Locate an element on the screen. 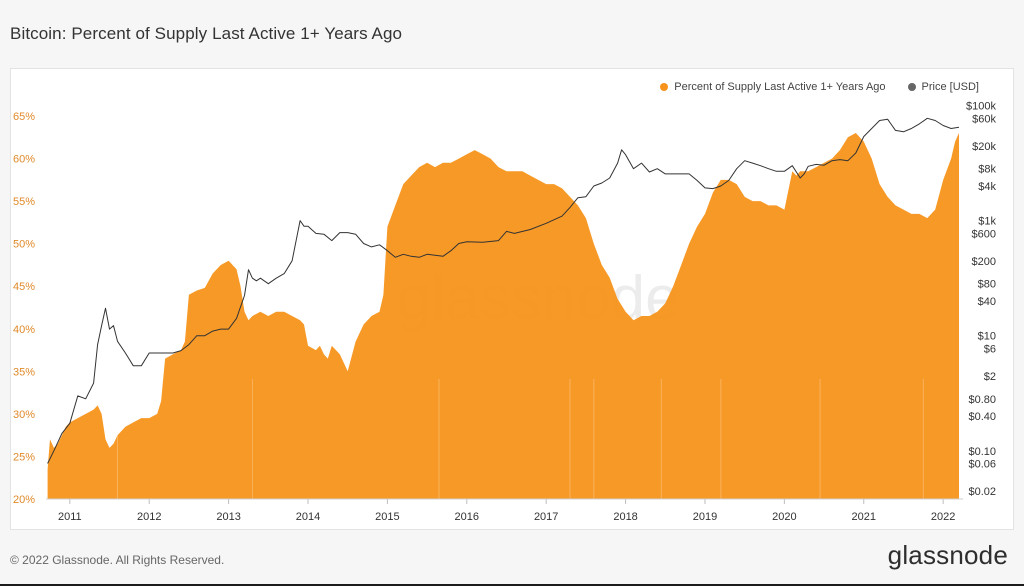 The width and height of the screenshot is (1024, 586). y-right-tick-label: $8k is located at coordinates (987, 170).